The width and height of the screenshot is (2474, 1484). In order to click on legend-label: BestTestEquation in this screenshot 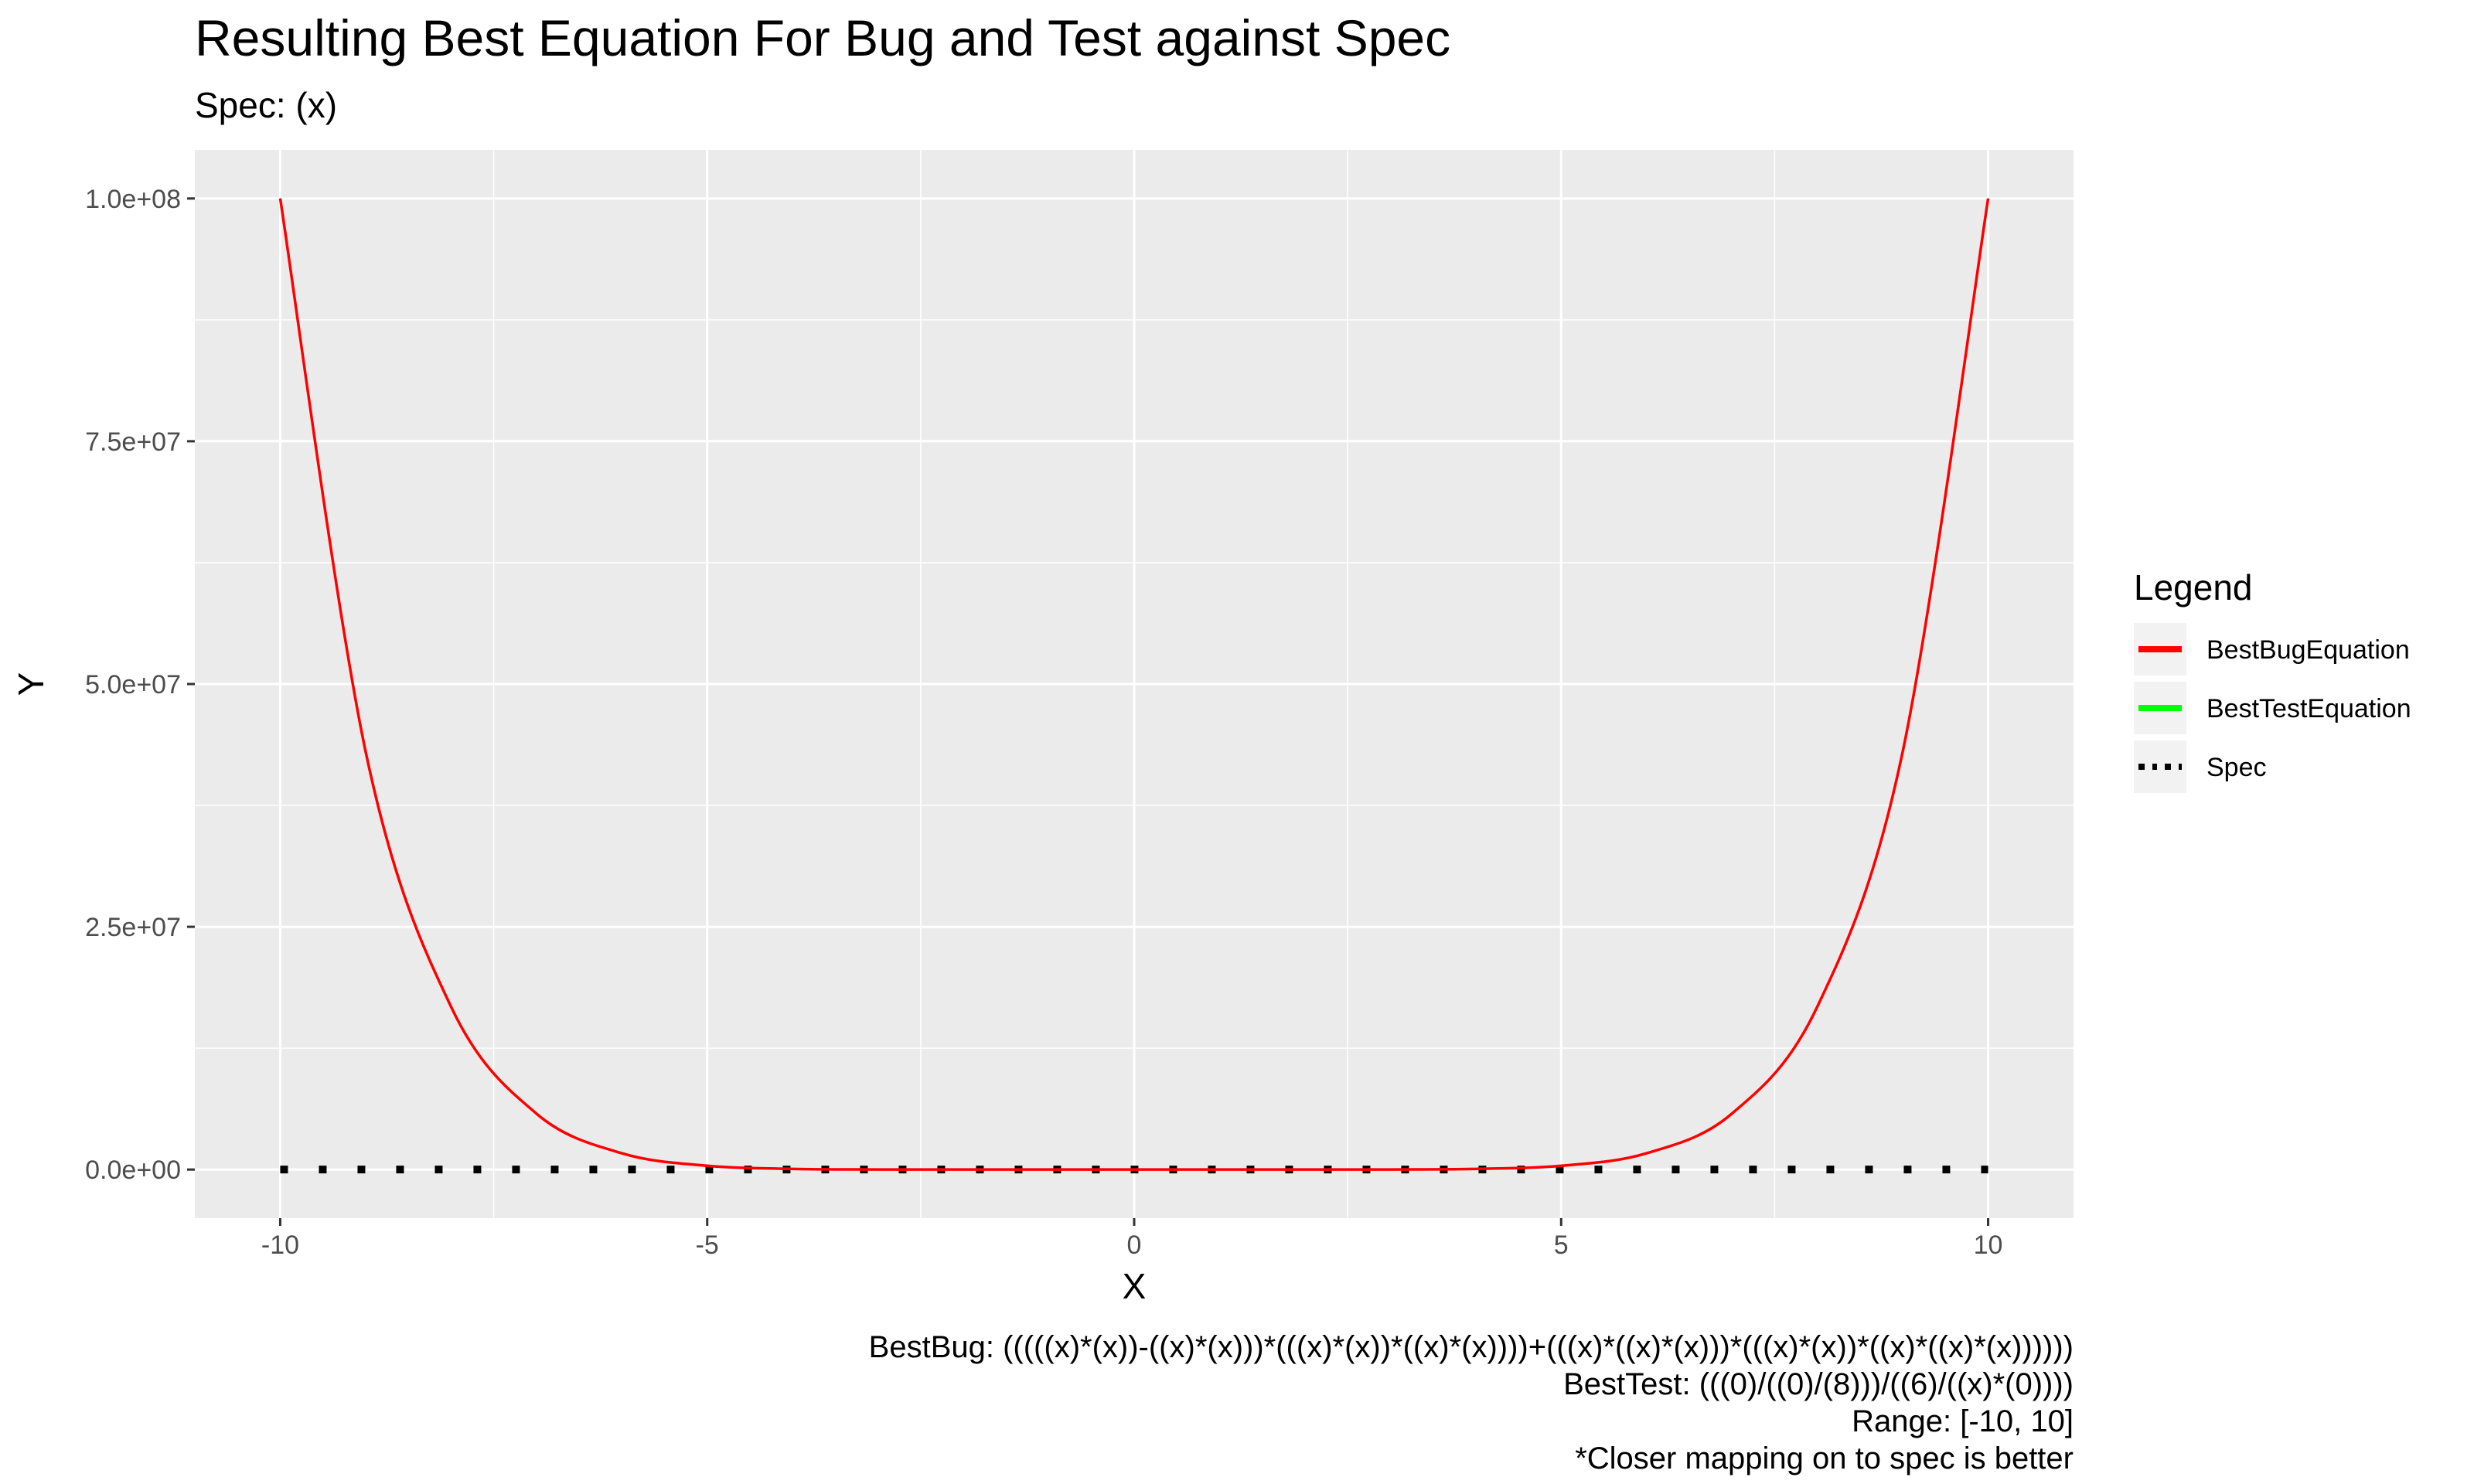, I will do `click(2308, 708)`.